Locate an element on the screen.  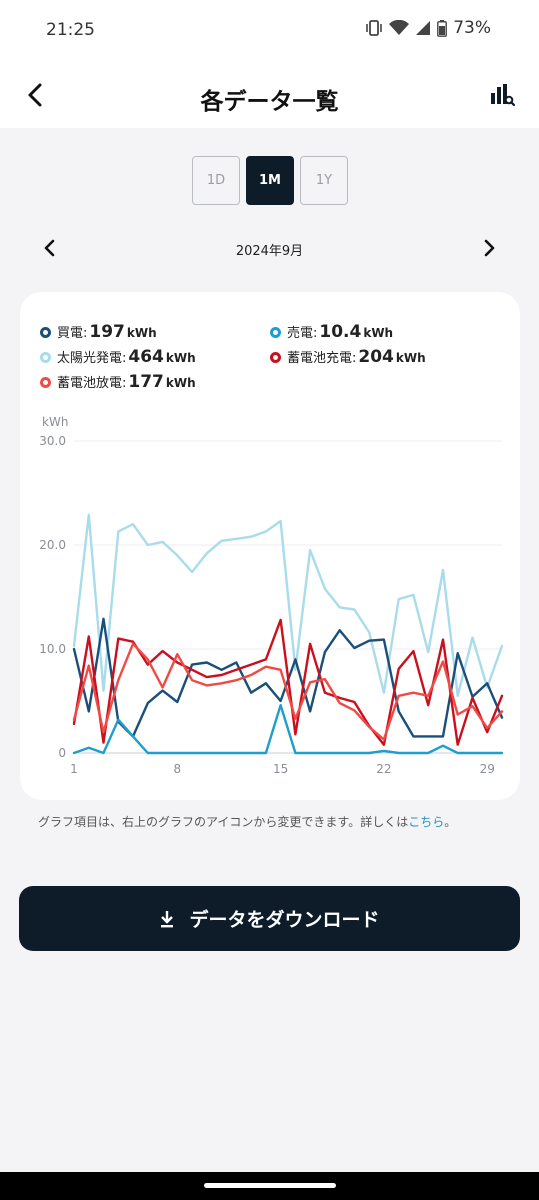
x-tick-label: 1 is located at coordinates (74, 769).